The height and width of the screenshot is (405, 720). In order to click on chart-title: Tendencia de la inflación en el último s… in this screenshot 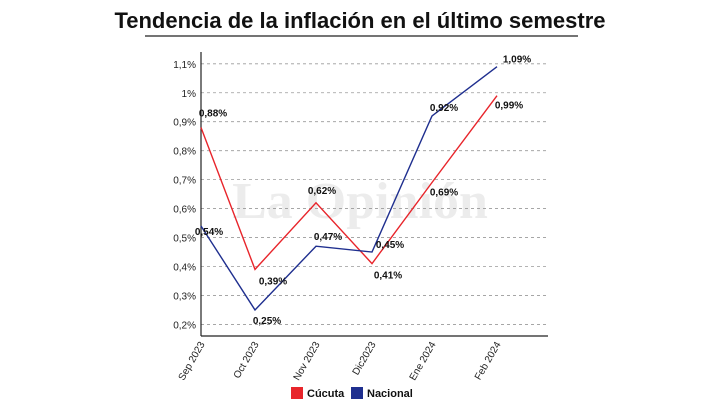, I will do `click(359, 20)`.